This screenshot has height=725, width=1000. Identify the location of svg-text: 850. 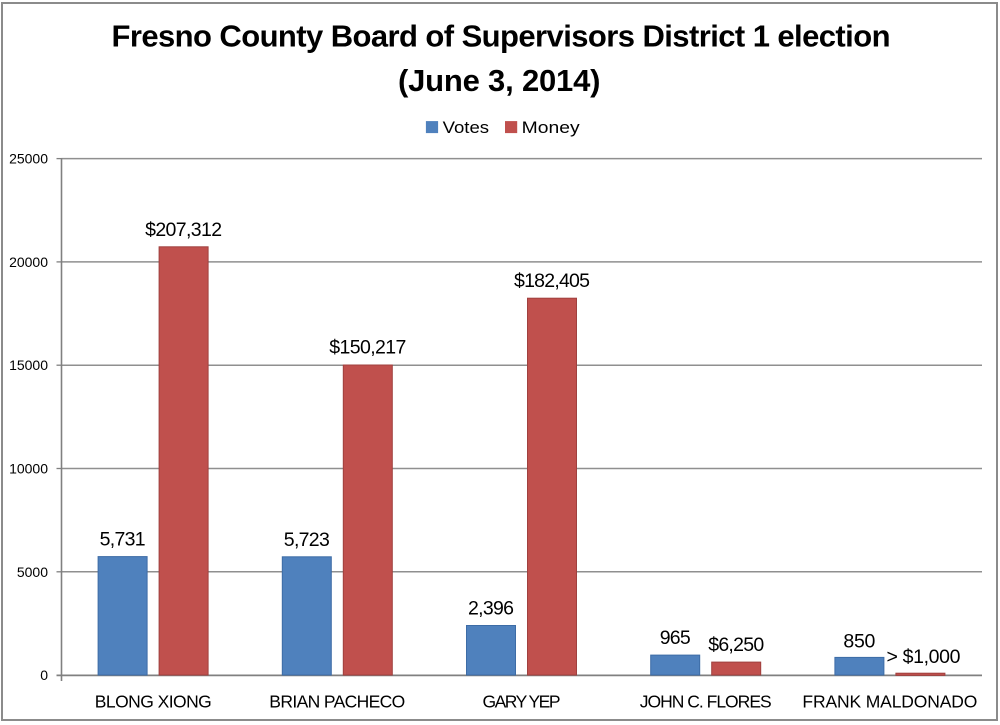
(859, 641).